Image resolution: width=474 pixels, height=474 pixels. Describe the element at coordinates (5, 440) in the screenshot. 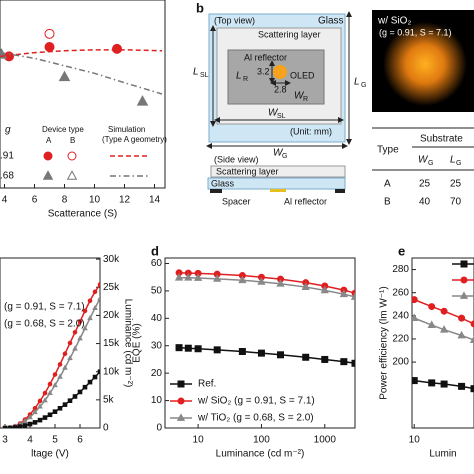

I see `x-tick-label: 3` at that location.